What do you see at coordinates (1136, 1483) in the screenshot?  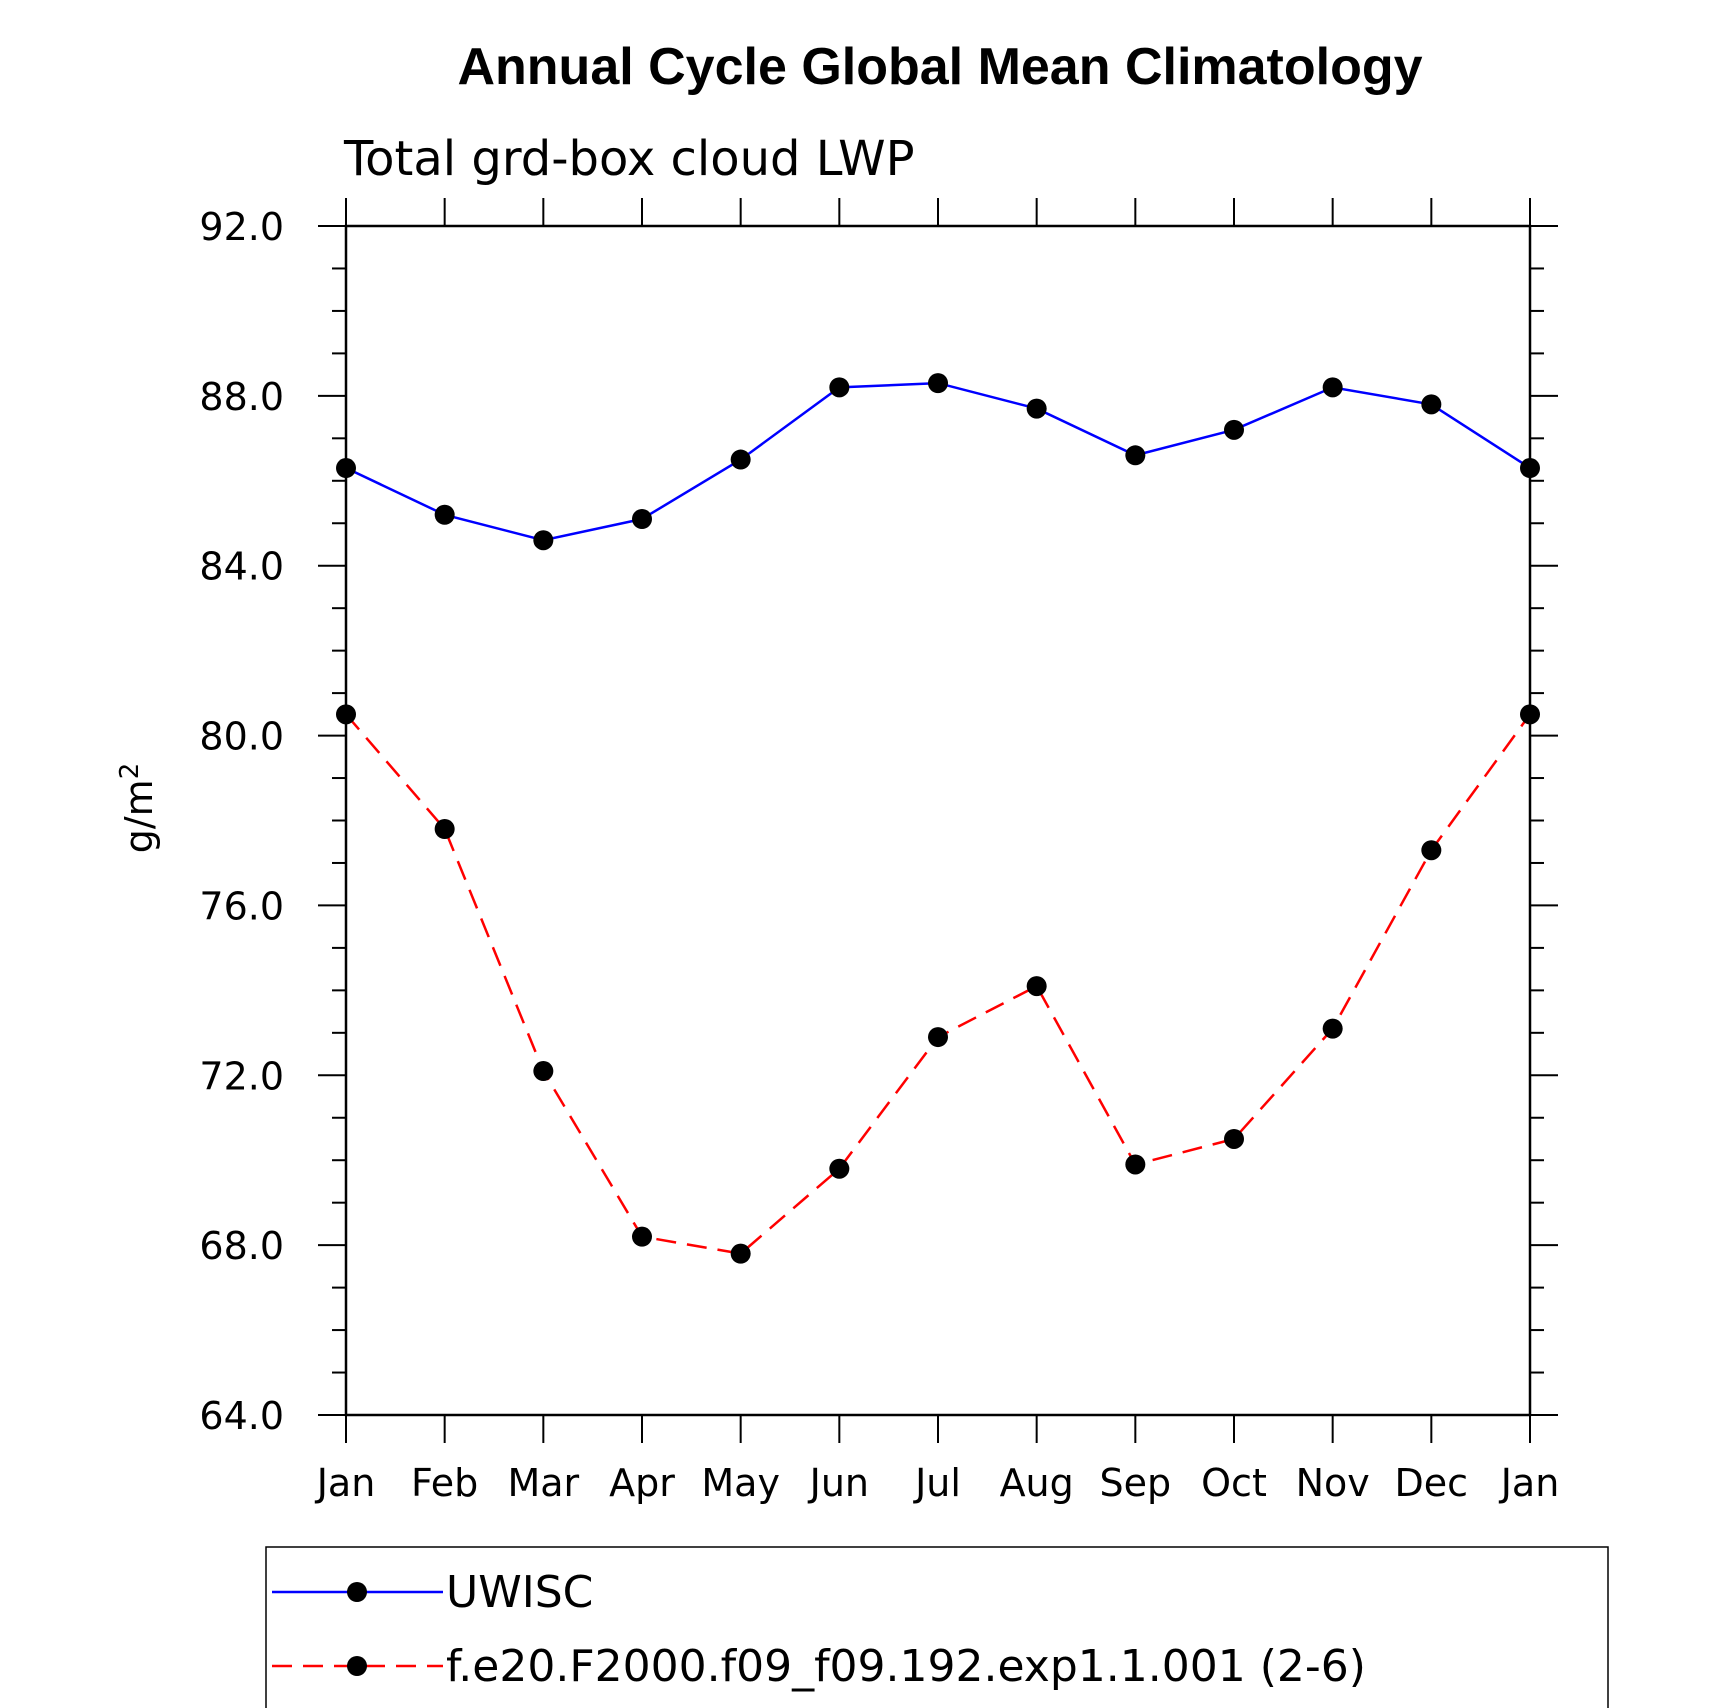 I see `x-tick-label: Sep` at bounding box center [1136, 1483].